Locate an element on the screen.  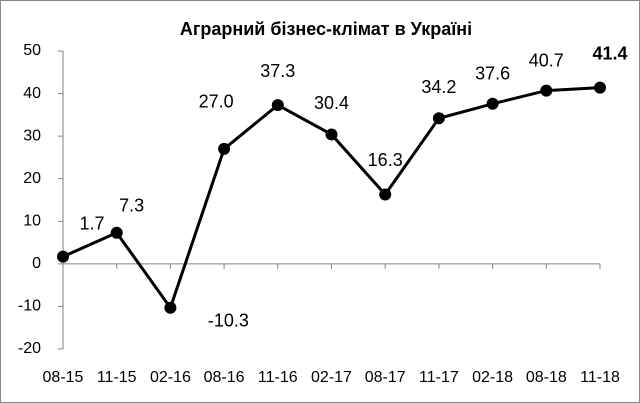
y-tick-label: 20 is located at coordinates (32, 178).